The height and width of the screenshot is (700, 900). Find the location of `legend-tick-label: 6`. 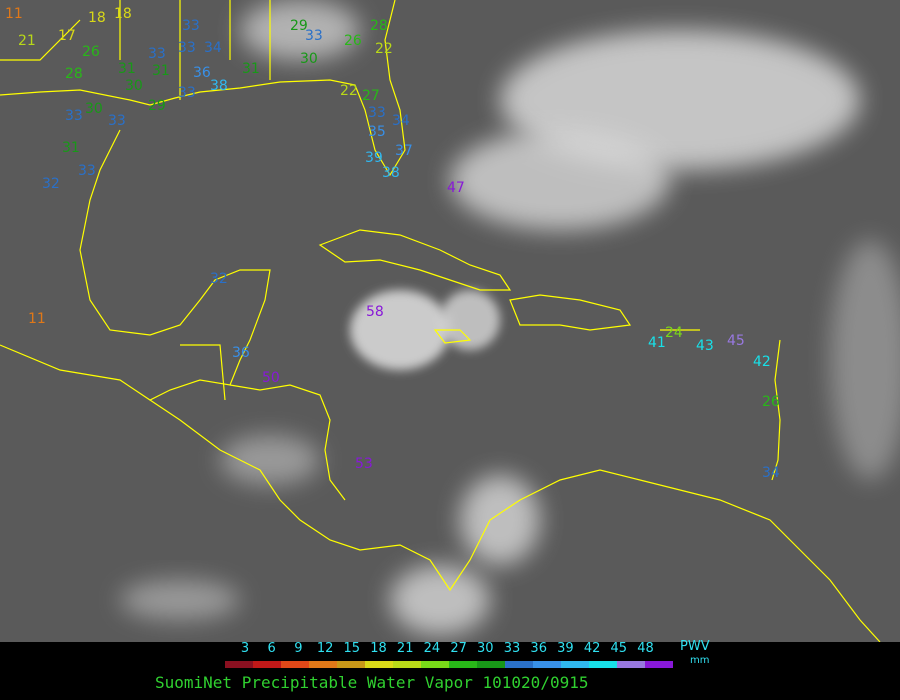

legend-tick-label: 6 is located at coordinates (272, 648).